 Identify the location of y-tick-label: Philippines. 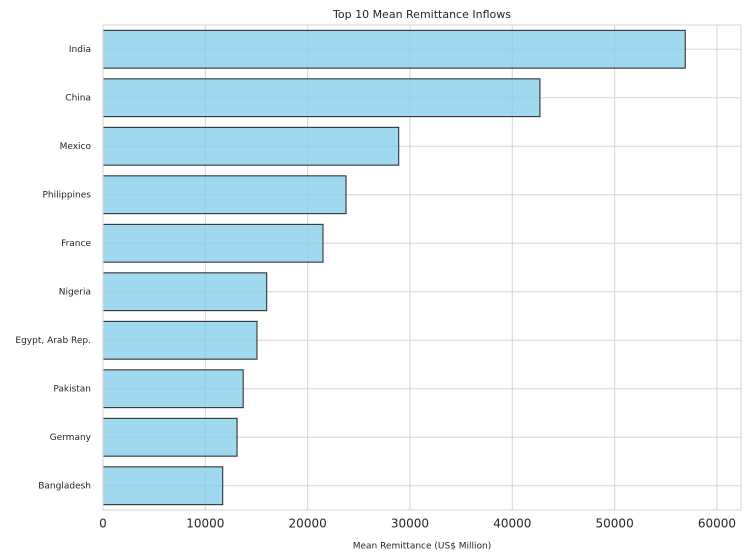
(67, 195).